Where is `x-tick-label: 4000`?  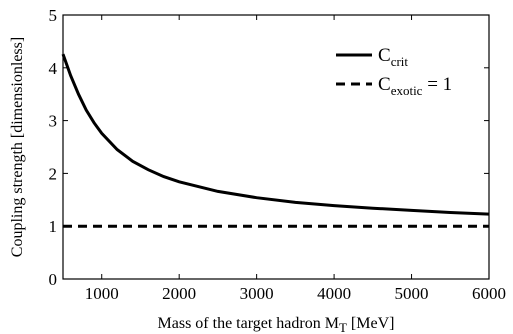
x-tick-label: 4000 is located at coordinates (334, 293).